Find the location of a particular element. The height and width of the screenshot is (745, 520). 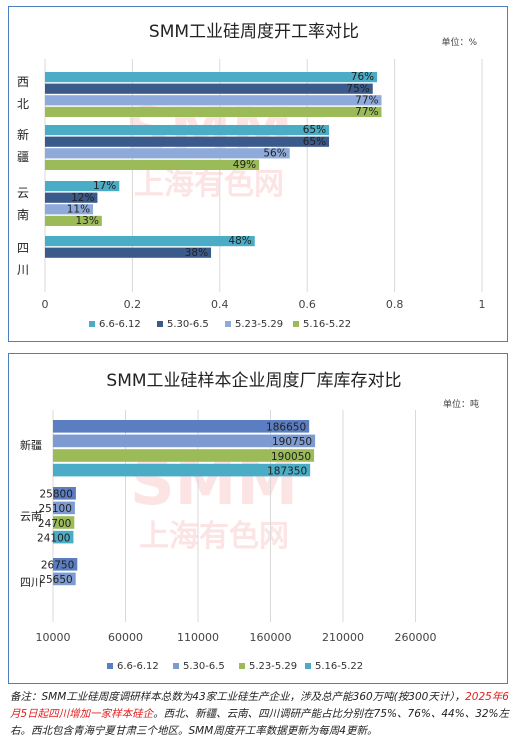

x-tick-label: 160000 is located at coordinates (271, 637).